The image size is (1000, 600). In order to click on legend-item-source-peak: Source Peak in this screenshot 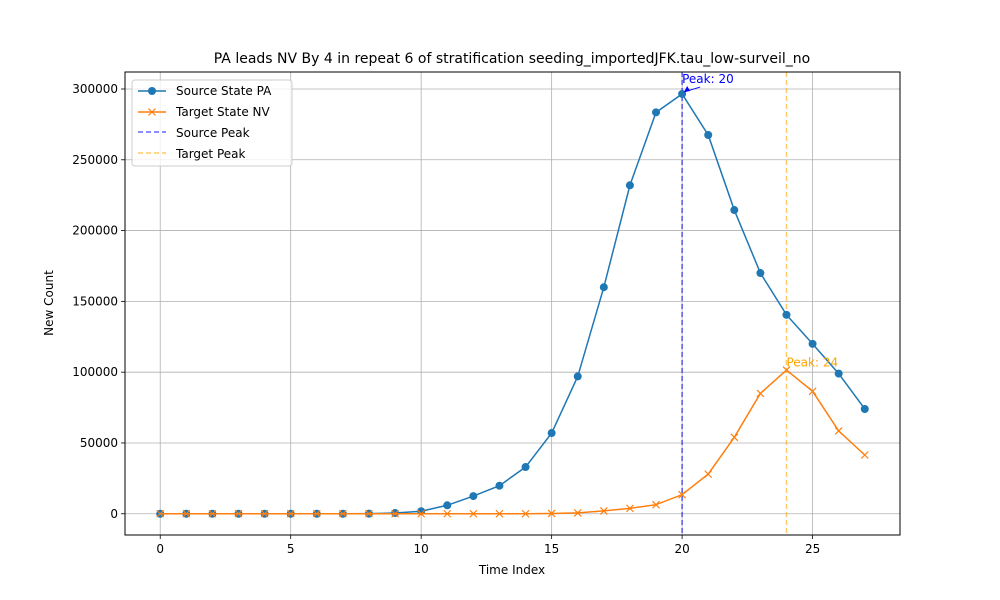, I will do `click(194, 133)`.